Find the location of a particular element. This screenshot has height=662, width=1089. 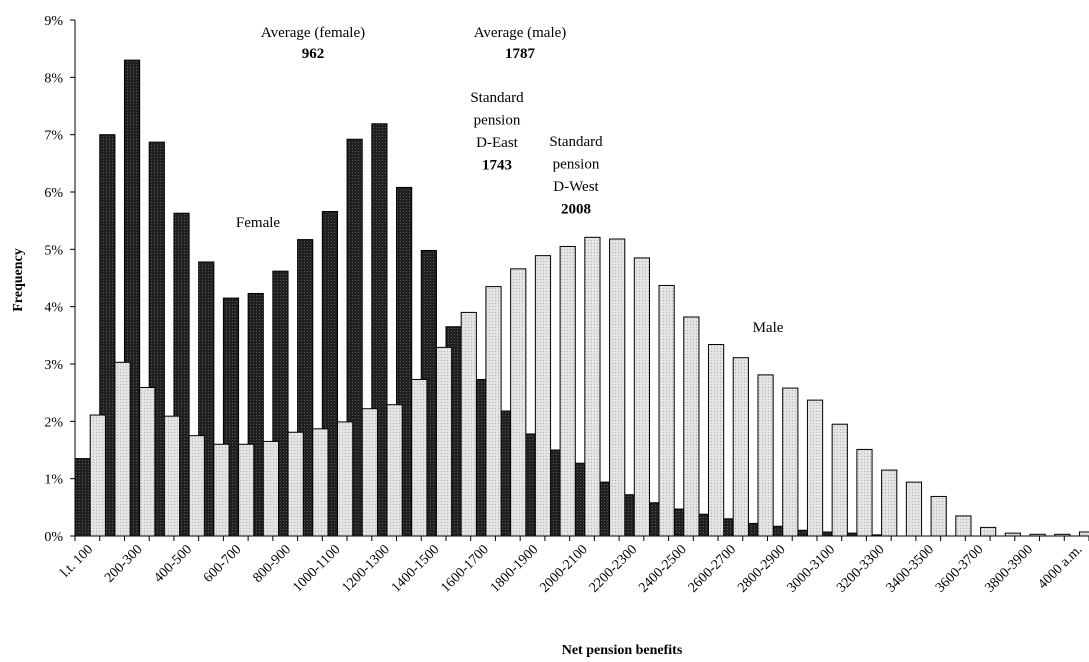

y-tick-label: 1% is located at coordinates (53, 480).